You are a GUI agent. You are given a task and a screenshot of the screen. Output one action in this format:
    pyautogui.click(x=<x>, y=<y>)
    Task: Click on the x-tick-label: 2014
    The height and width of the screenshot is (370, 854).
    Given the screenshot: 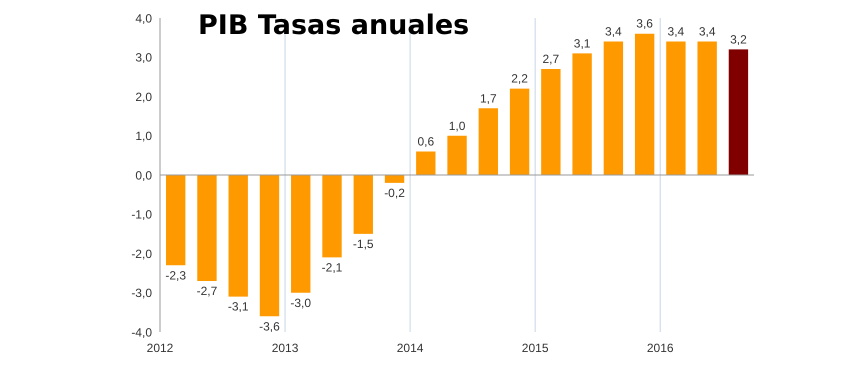 What is the action you would take?
    pyautogui.click(x=410, y=348)
    